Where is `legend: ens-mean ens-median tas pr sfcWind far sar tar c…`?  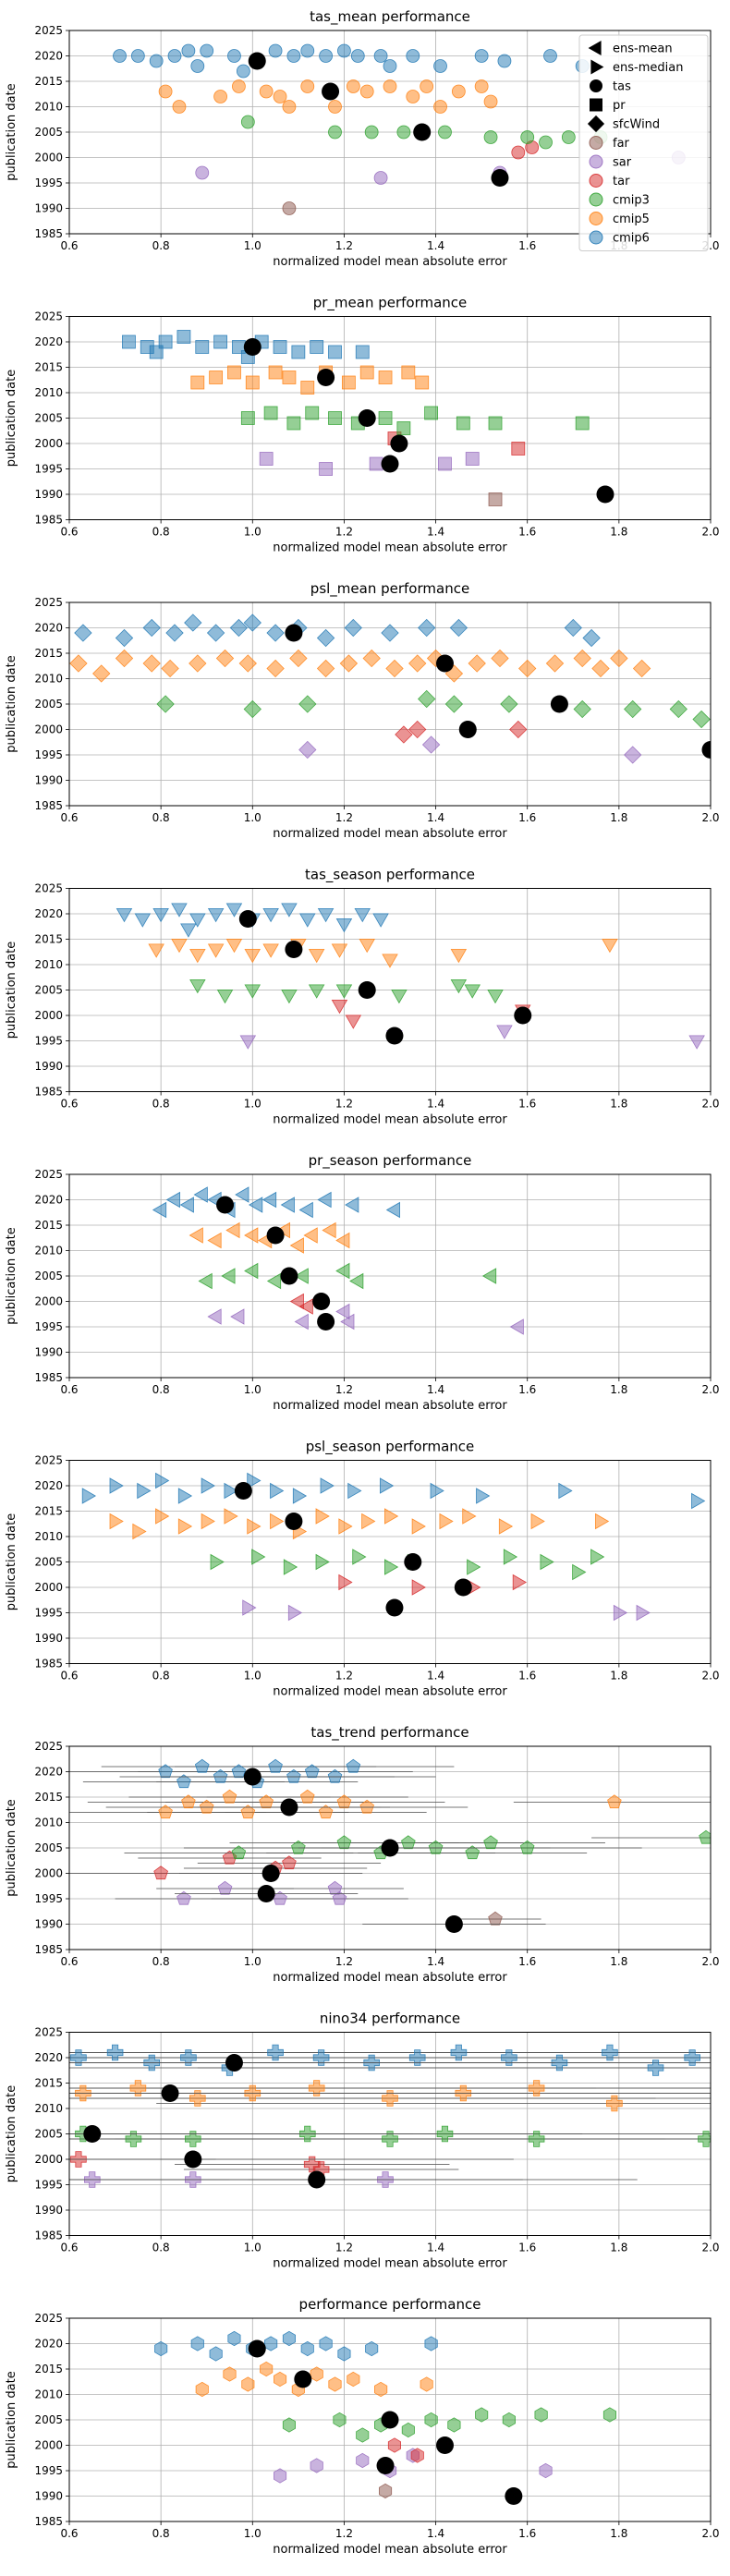
legend: ens-mean ens-median tas pr sfcWind far sar tar c… is located at coordinates (644, 142).